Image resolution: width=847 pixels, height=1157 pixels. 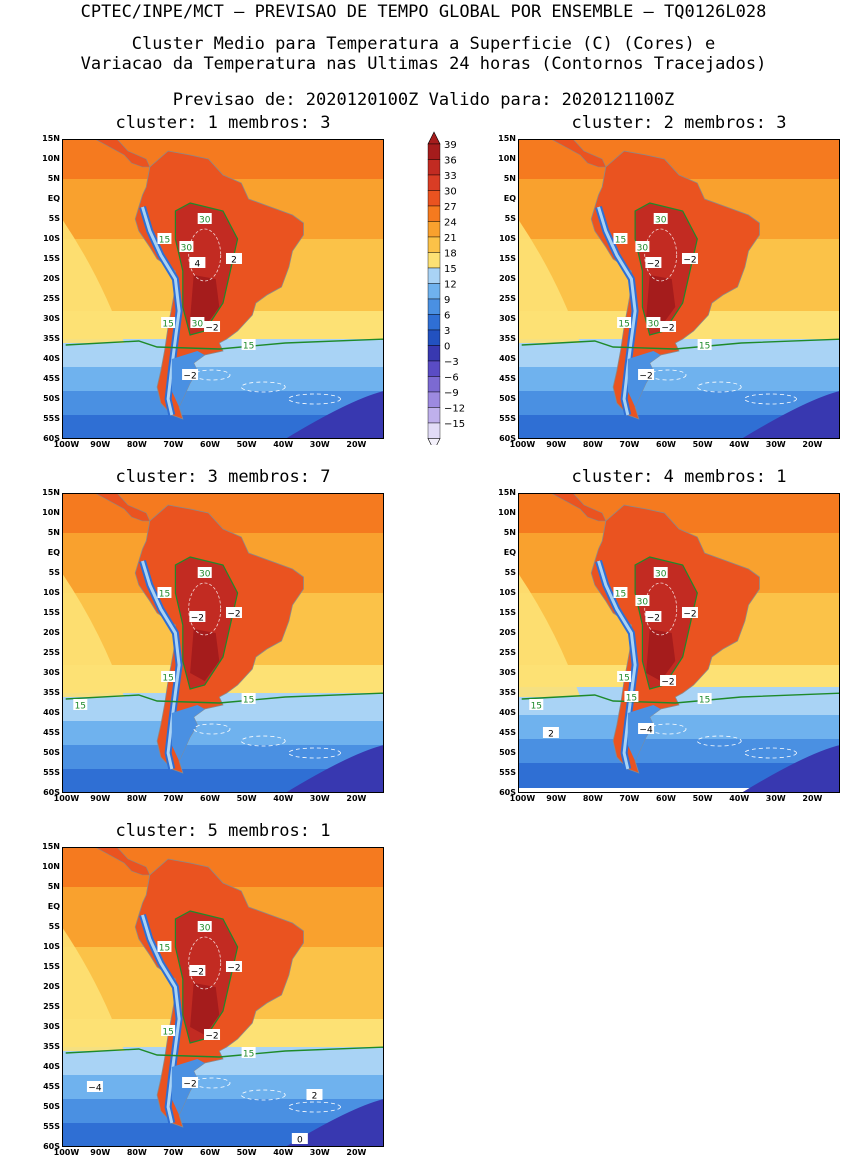 I want to click on cluster-map-5: 15 15 15 30 −2 −2 −2 −2 −4 2 0, so click(x=223, y=997).